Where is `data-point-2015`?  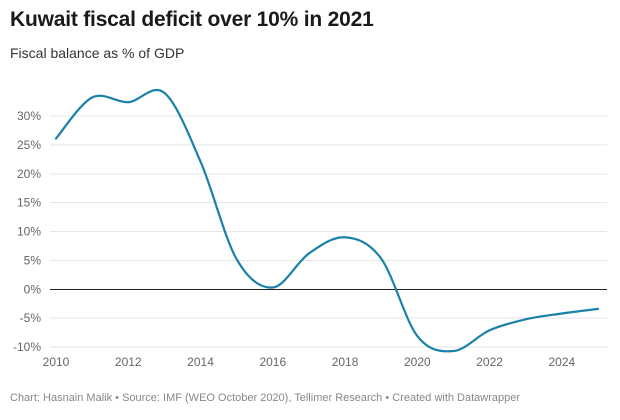 data-point-2015 is located at coordinates (237, 259).